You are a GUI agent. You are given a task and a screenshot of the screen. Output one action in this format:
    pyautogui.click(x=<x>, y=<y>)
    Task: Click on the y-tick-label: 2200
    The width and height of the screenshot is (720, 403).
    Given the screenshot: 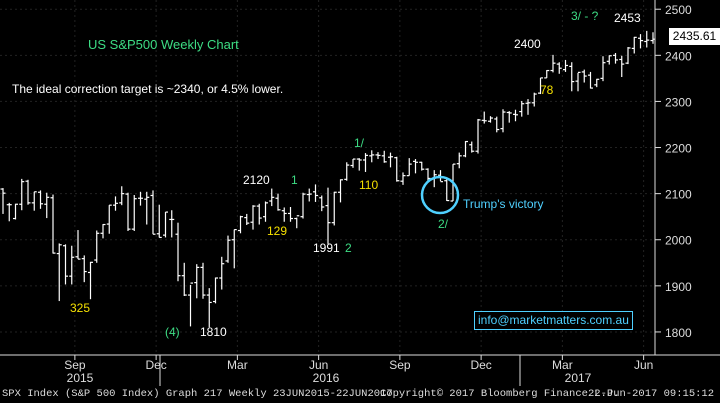 What is the action you would take?
    pyautogui.click(x=678, y=149)
    